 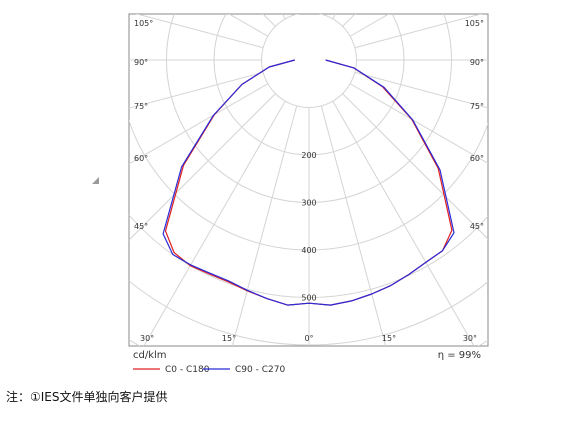 I want to click on legend-label-c0-c180: C0 - C180, so click(x=187, y=370).